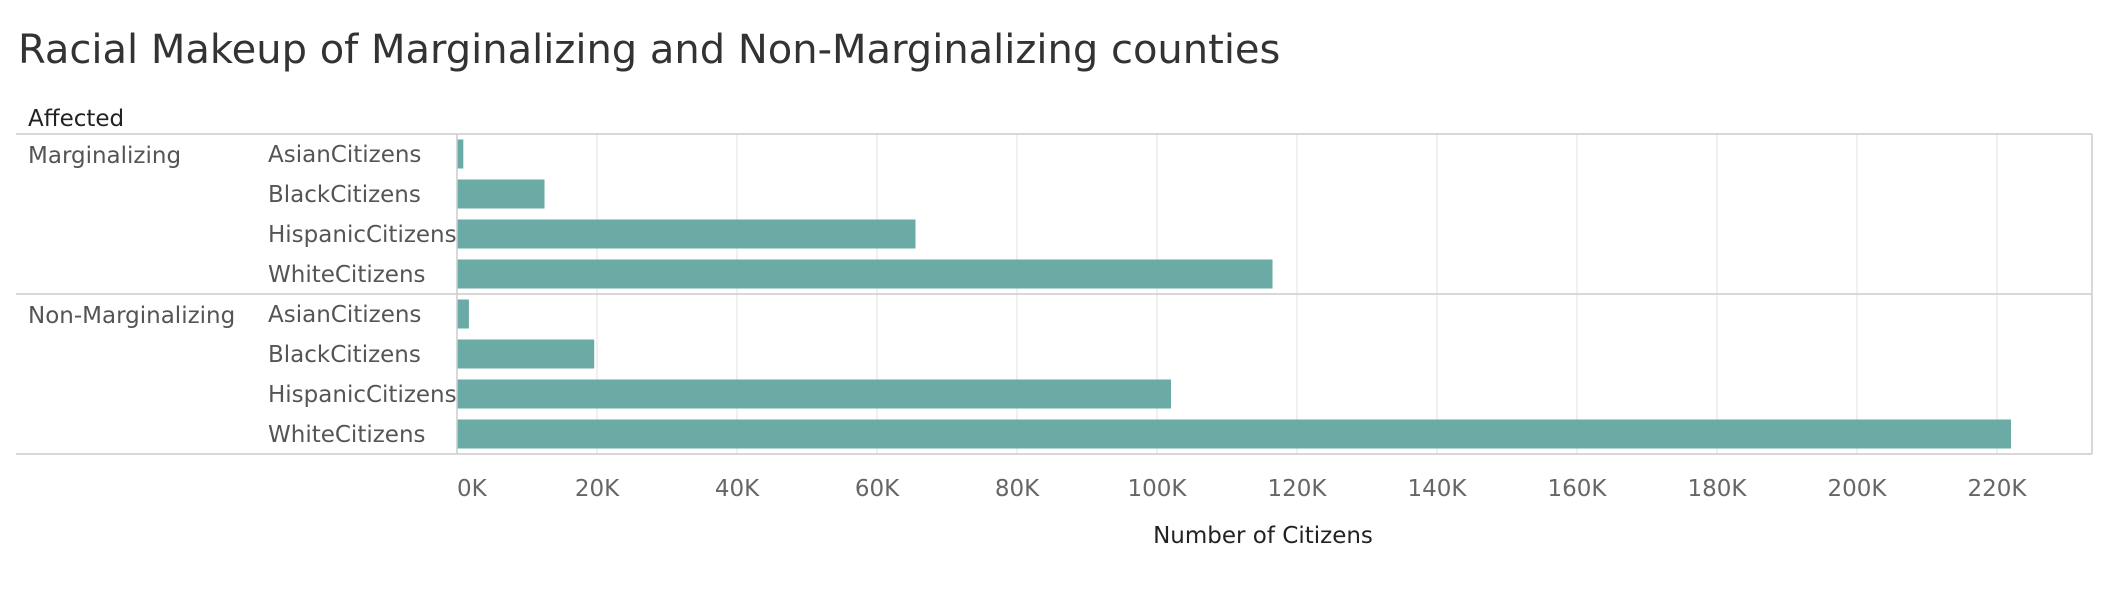 This screenshot has width=2108, height=598. I want to click on row-header-affected: Affected, so click(76, 119).